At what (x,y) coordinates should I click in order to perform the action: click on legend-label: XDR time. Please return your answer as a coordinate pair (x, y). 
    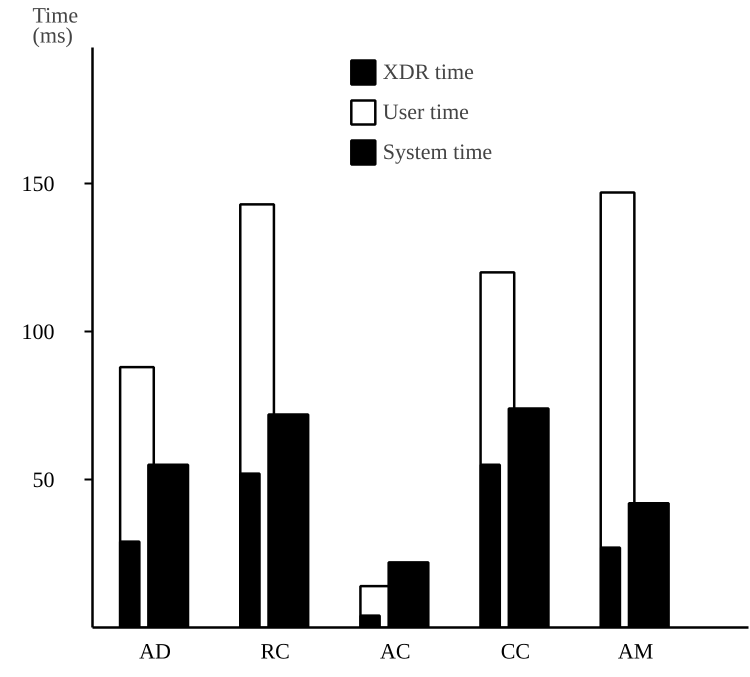
    Looking at the image, I should click on (428, 72).